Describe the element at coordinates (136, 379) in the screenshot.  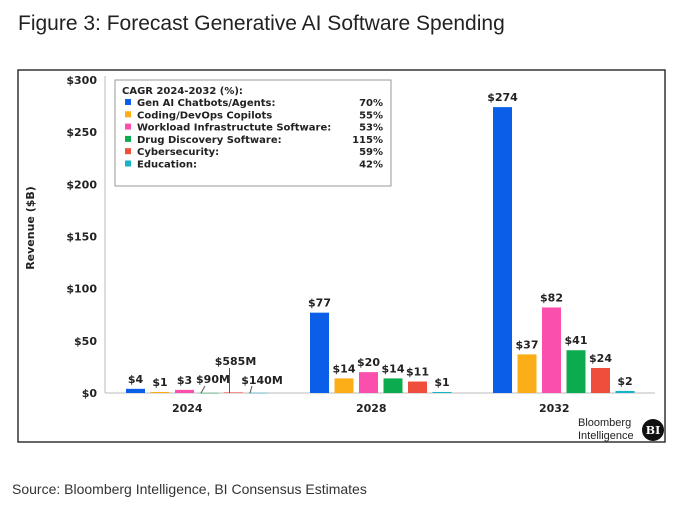
I see `data-label: $4` at that location.